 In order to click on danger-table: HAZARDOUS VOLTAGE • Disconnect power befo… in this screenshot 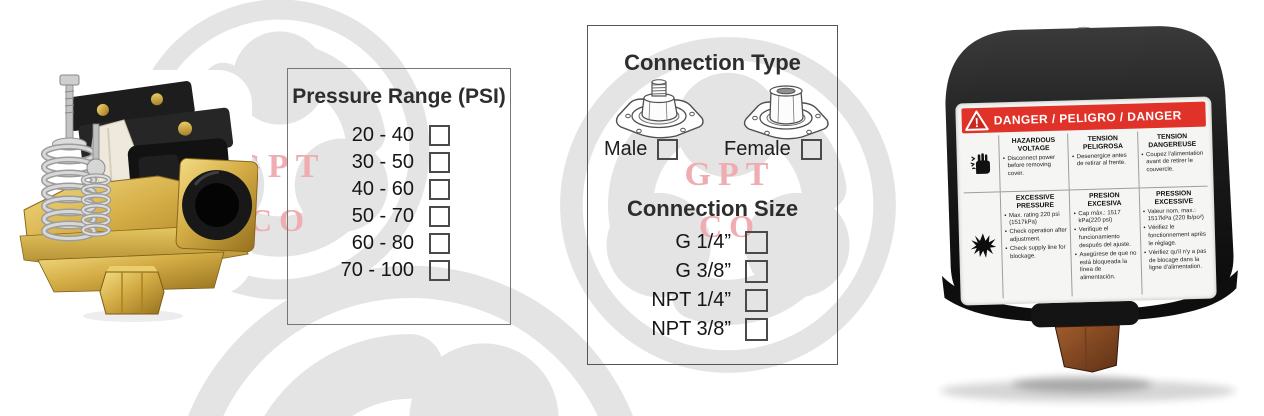, I will do `click(1086, 214)`.